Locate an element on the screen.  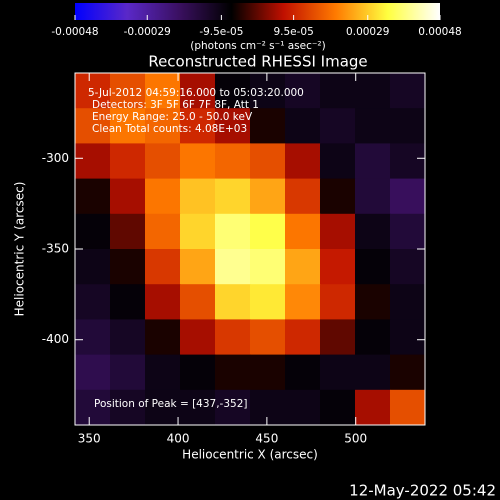
annotation: Energy Range: 25.0 - 50.0 keV is located at coordinates (172, 117).